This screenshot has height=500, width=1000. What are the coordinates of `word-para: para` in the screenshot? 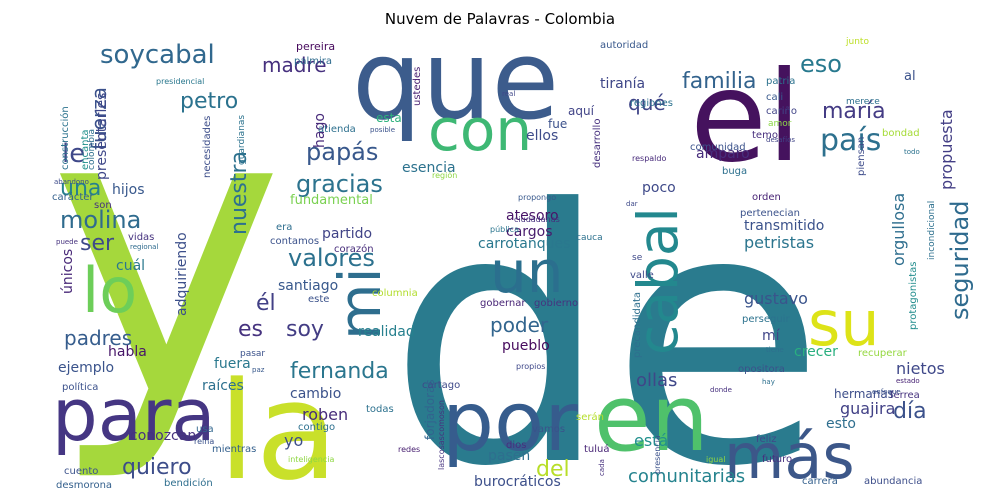 It's located at (134, 415).